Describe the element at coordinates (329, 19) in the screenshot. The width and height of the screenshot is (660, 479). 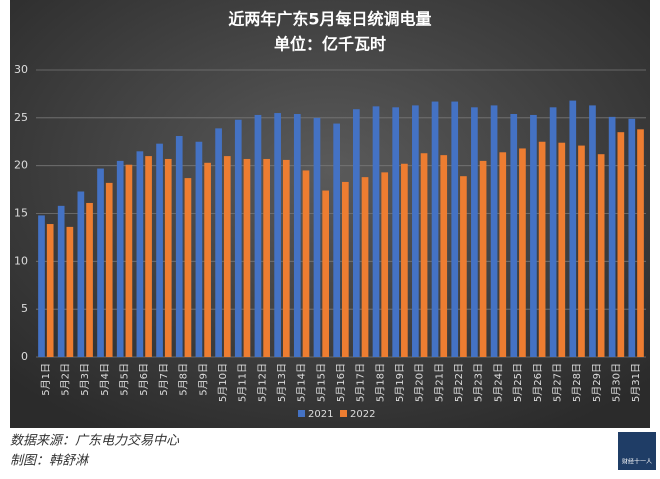
I see `chart-title: 近两年广东5月每日统调电量` at that location.